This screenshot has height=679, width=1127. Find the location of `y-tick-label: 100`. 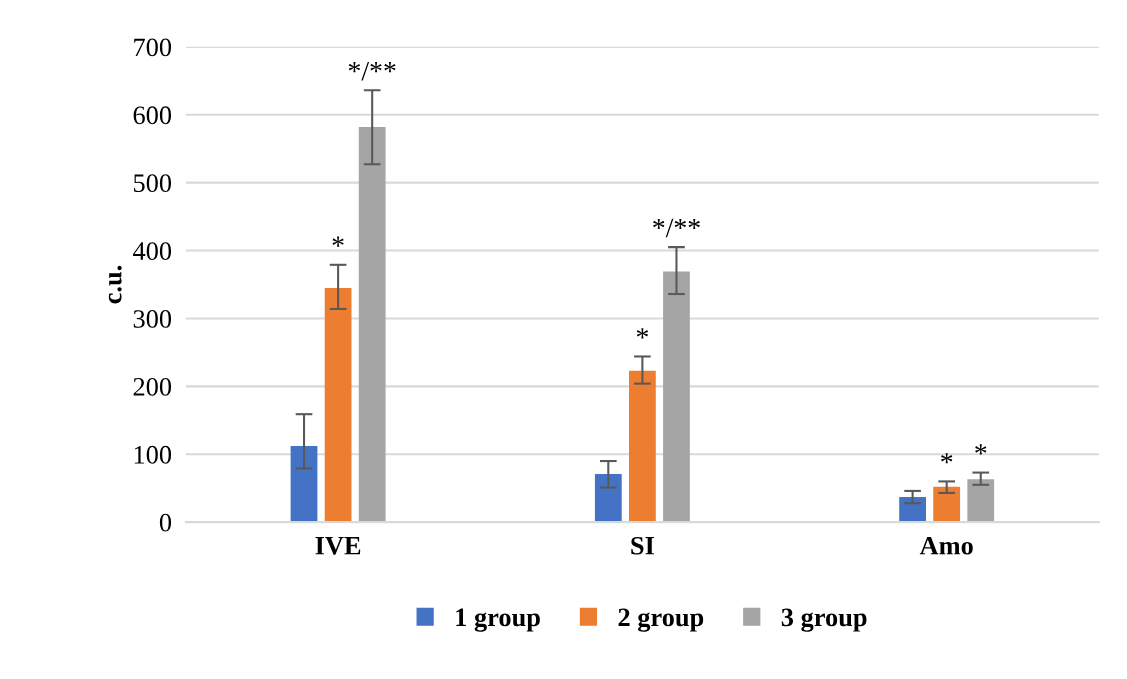

y-tick-label: 100 is located at coordinates (153, 454).